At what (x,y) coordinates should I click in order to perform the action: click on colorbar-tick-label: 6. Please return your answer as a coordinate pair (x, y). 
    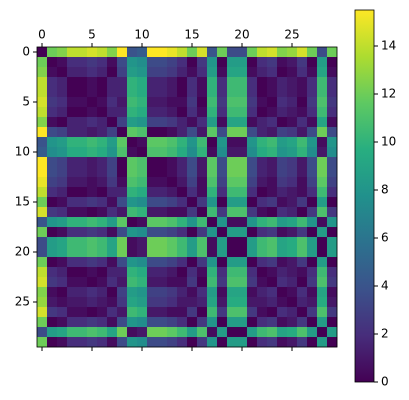
    Looking at the image, I should click on (385, 238).